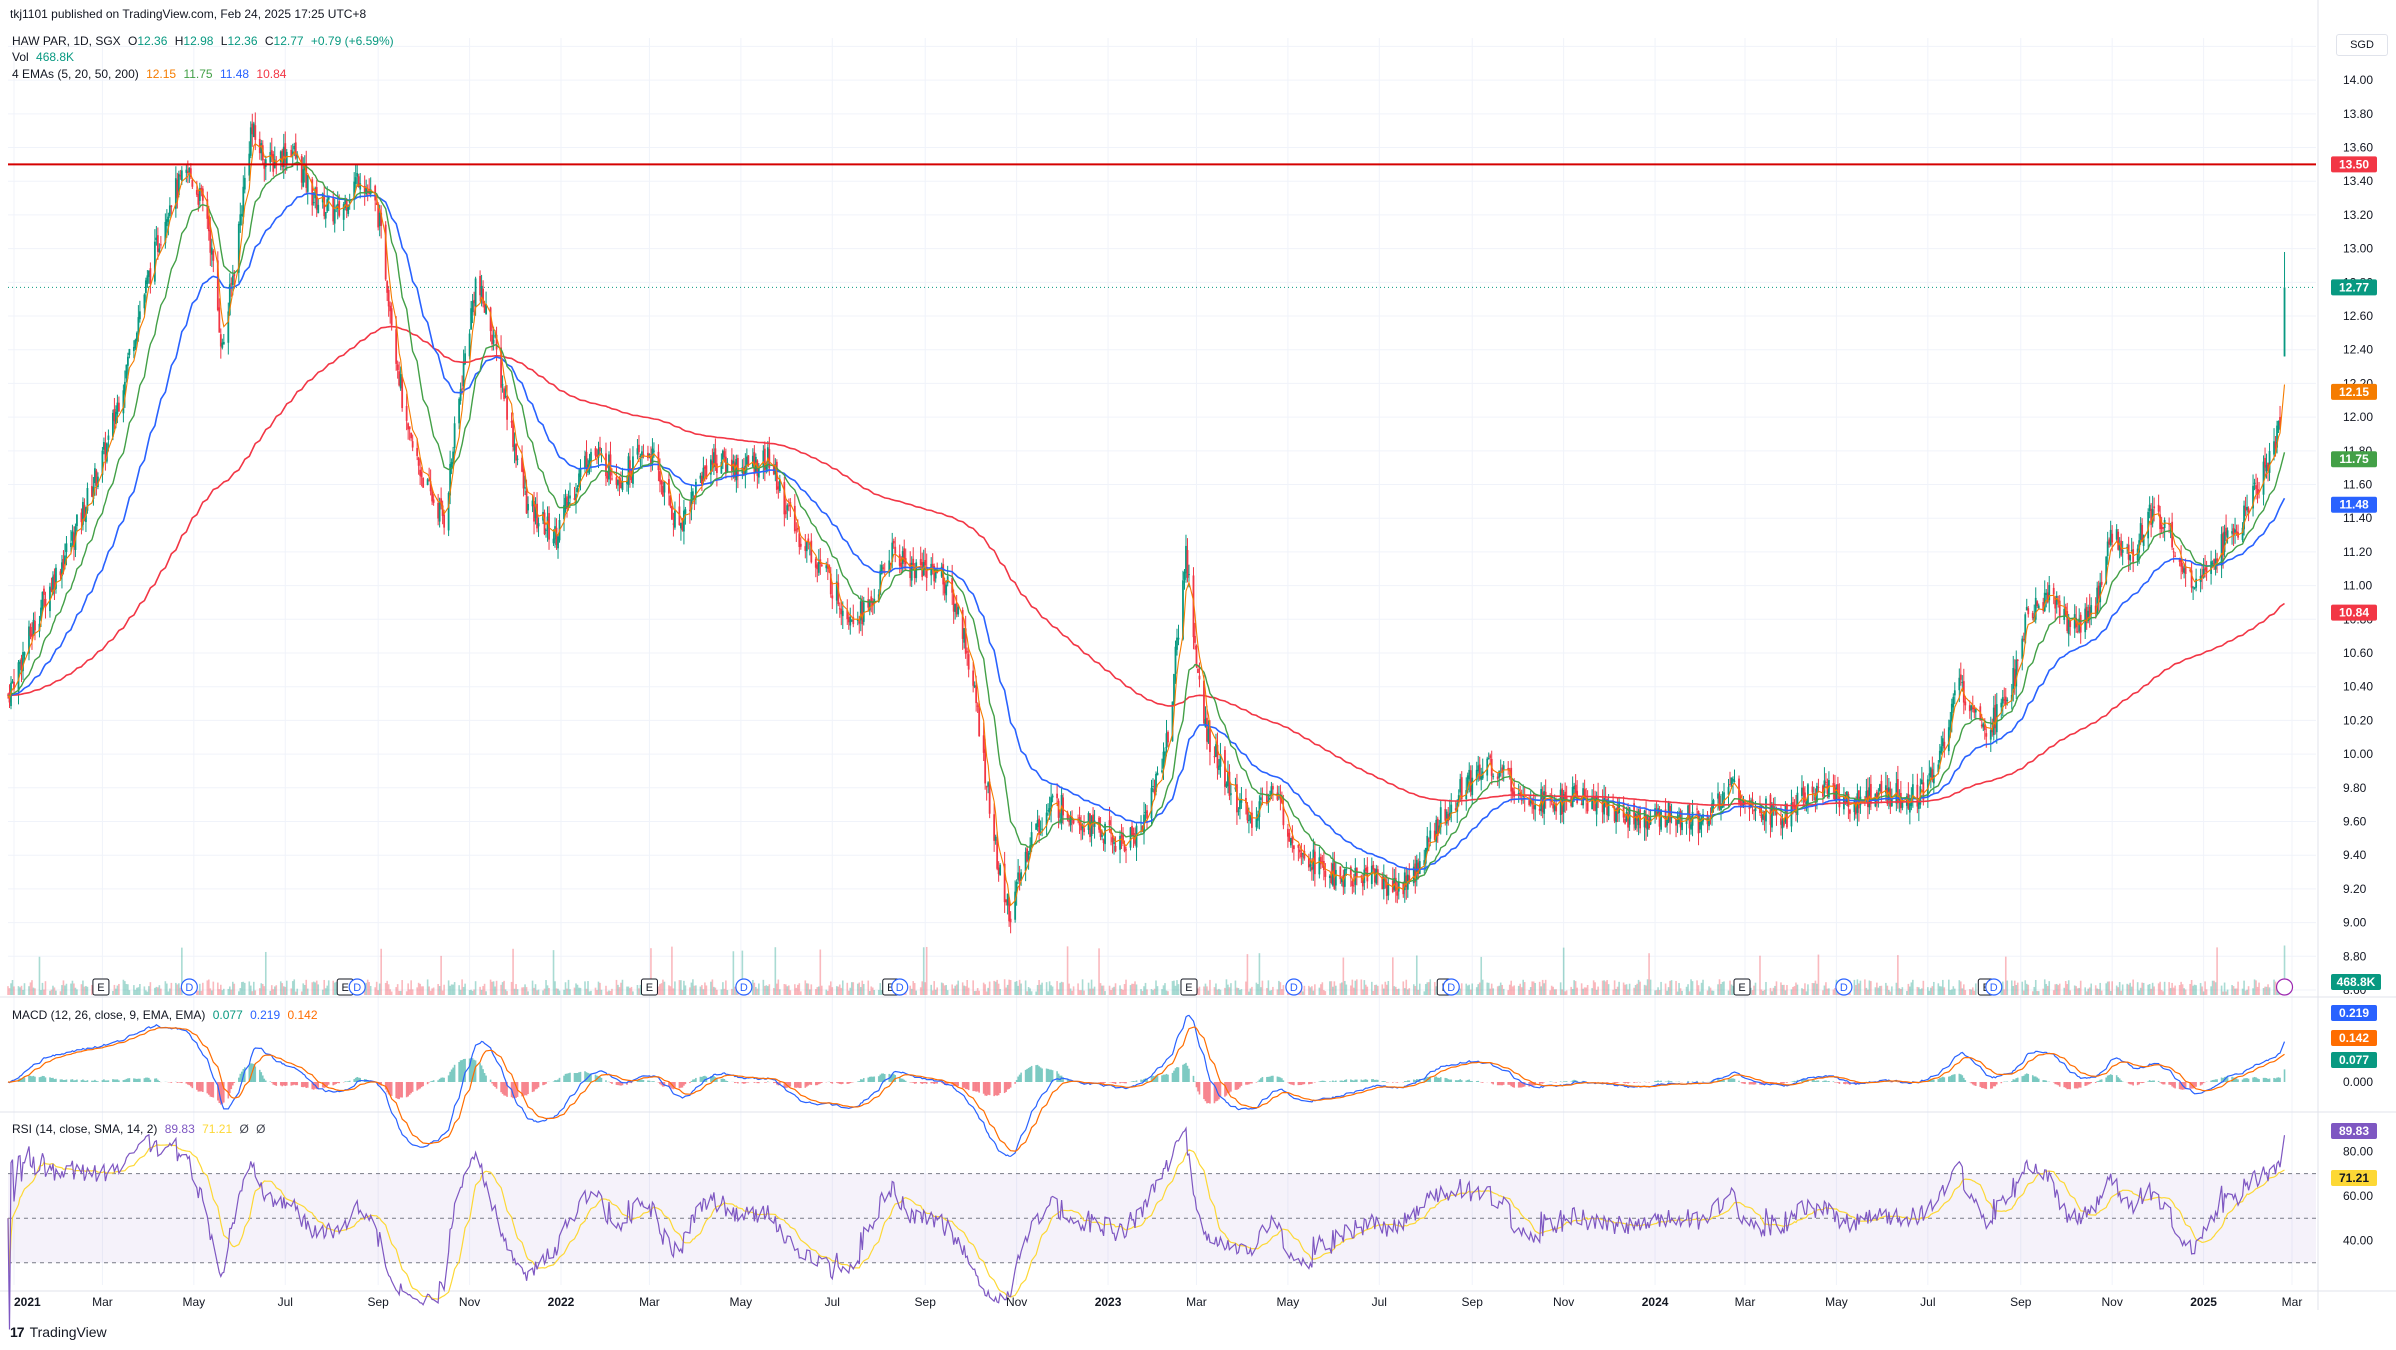 Image resolution: width=2396 pixels, height=1350 pixels. I want to click on rsi-ma-line, so click(1146, 1222).